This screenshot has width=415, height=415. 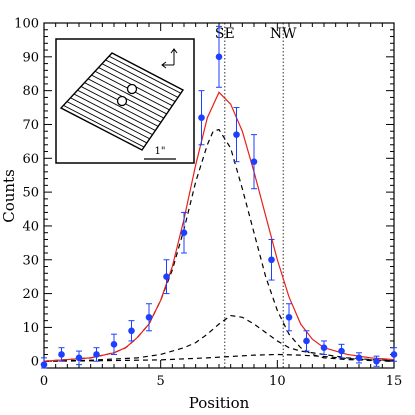 I want to click on y-tick-label: 40, so click(x=30, y=226).